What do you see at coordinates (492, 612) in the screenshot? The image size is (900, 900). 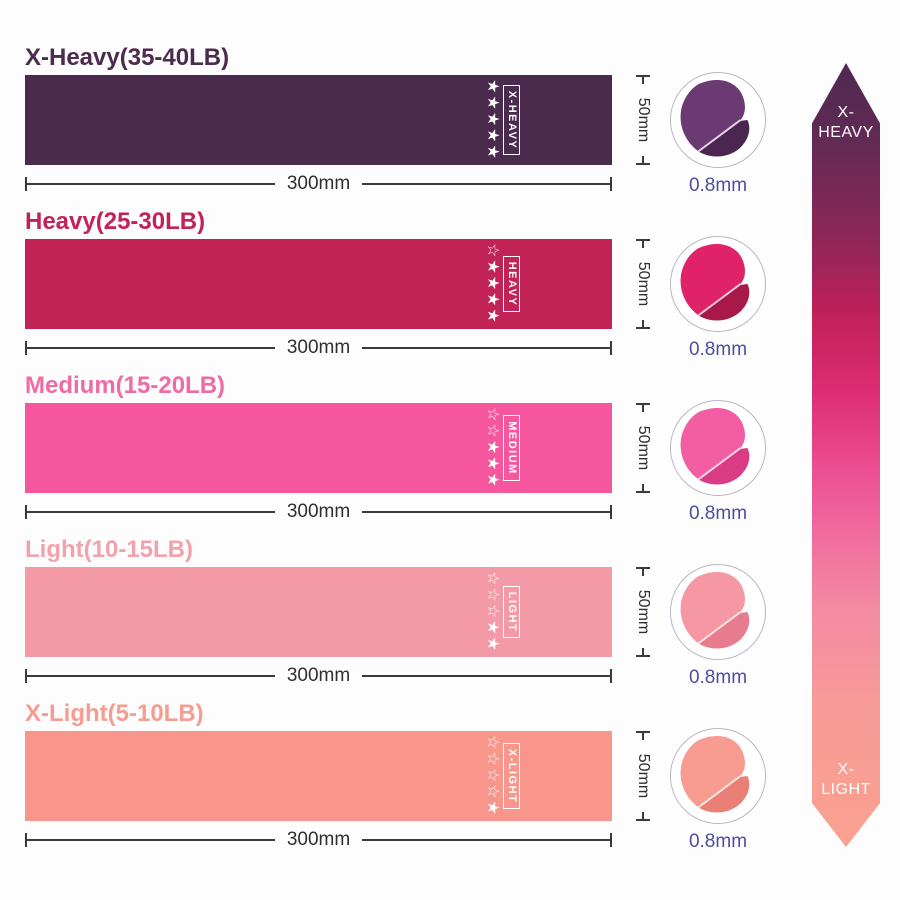 I see `rating-stars-icon: ☆☆☆★★` at bounding box center [492, 612].